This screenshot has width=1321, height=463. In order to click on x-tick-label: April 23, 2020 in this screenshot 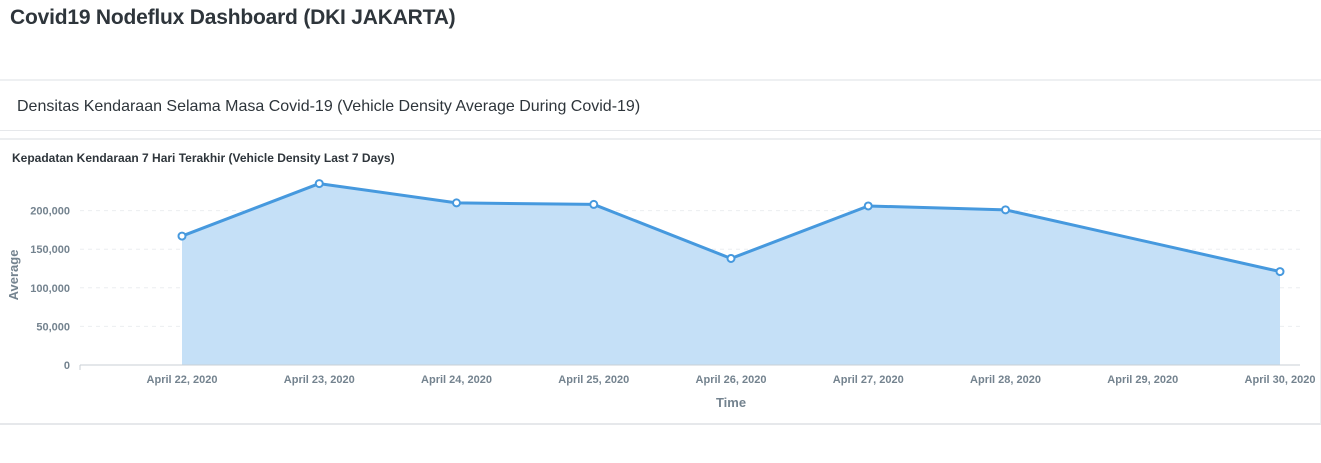, I will do `click(319, 380)`.